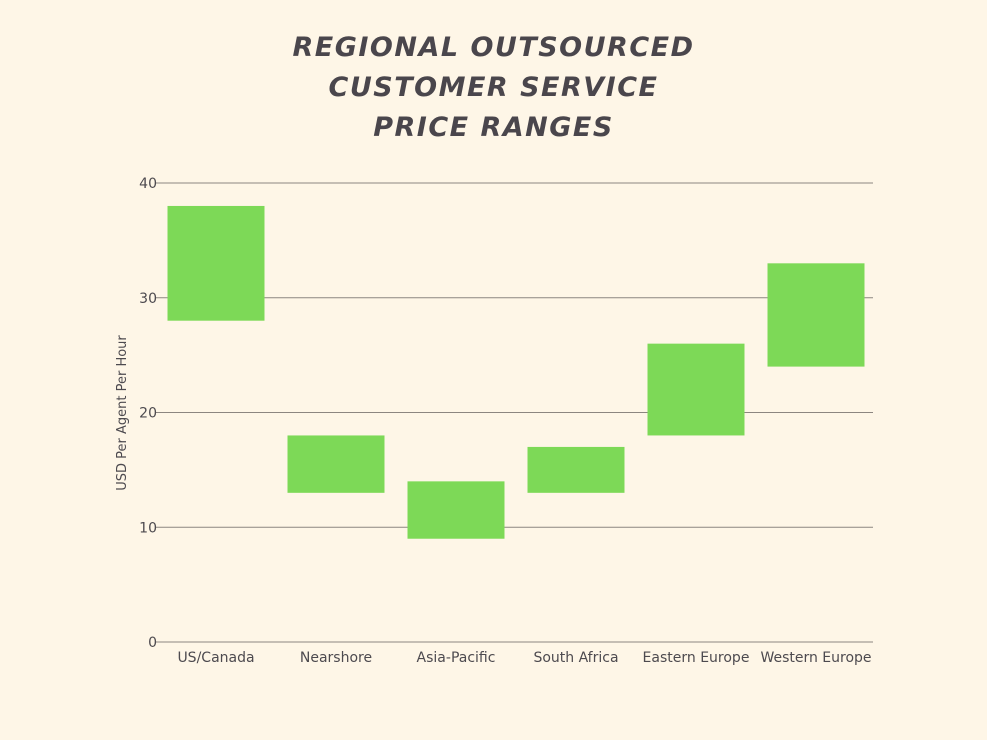 The width and height of the screenshot is (987, 740). What do you see at coordinates (575, 658) in the screenshot?
I see `x-tick-label: South Africa` at bounding box center [575, 658].